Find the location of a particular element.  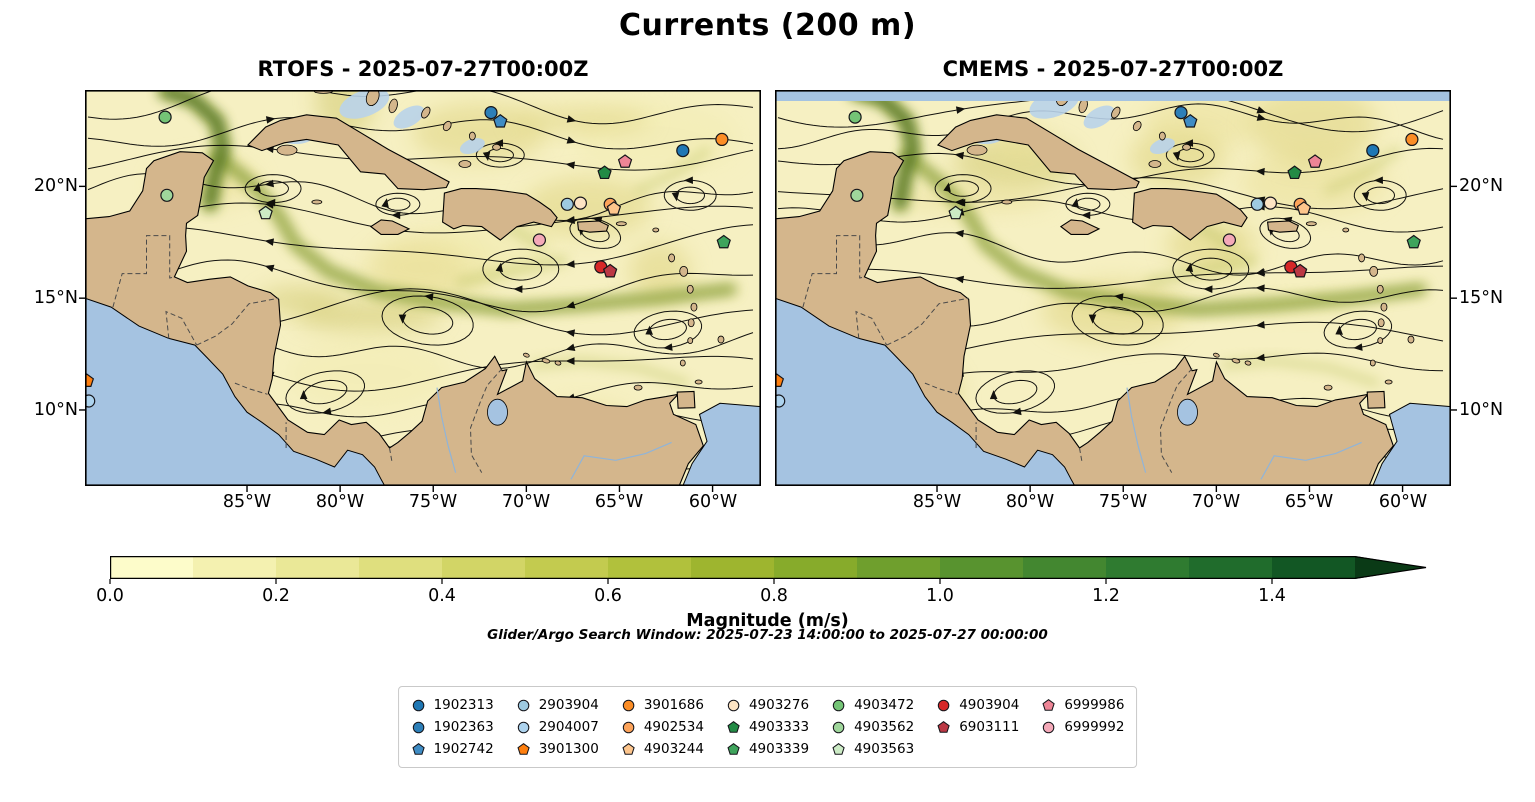

legend-column: 4903472 4903562 4903563 is located at coordinates (872, 727).